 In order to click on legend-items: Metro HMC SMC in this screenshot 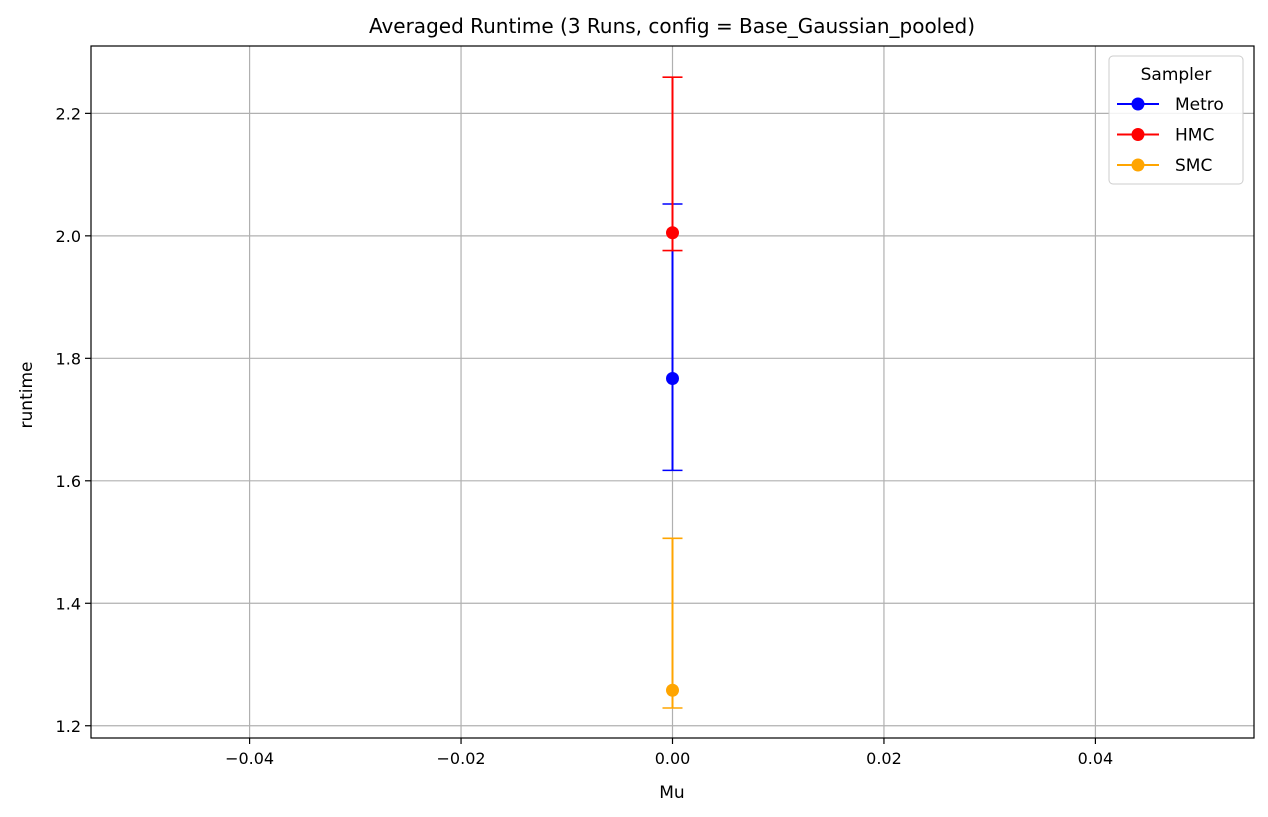, I will do `click(1170, 135)`.